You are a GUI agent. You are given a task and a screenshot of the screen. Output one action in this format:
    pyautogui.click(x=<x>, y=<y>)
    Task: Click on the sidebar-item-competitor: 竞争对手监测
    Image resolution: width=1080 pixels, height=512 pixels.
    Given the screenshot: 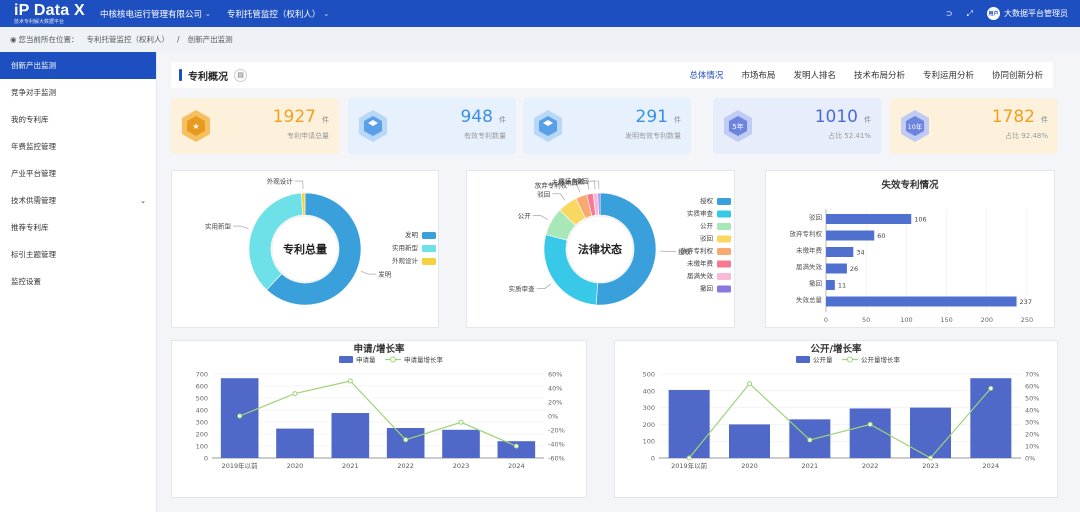 What is the action you would take?
    pyautogui.click(x=78, y=92)
    